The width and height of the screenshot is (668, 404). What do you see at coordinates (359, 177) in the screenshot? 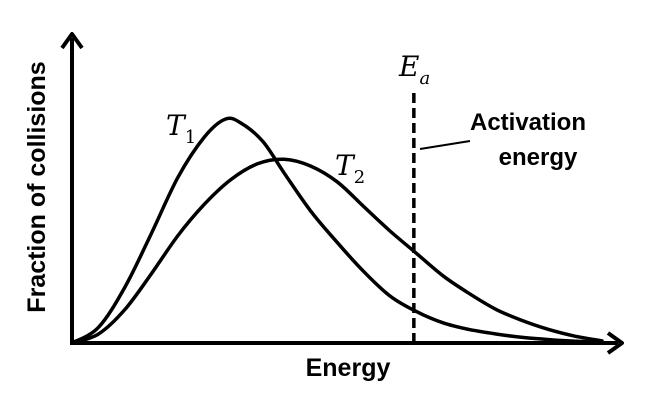
I see `series-label-t2-sub: 2` at bounding box center [359, 177].